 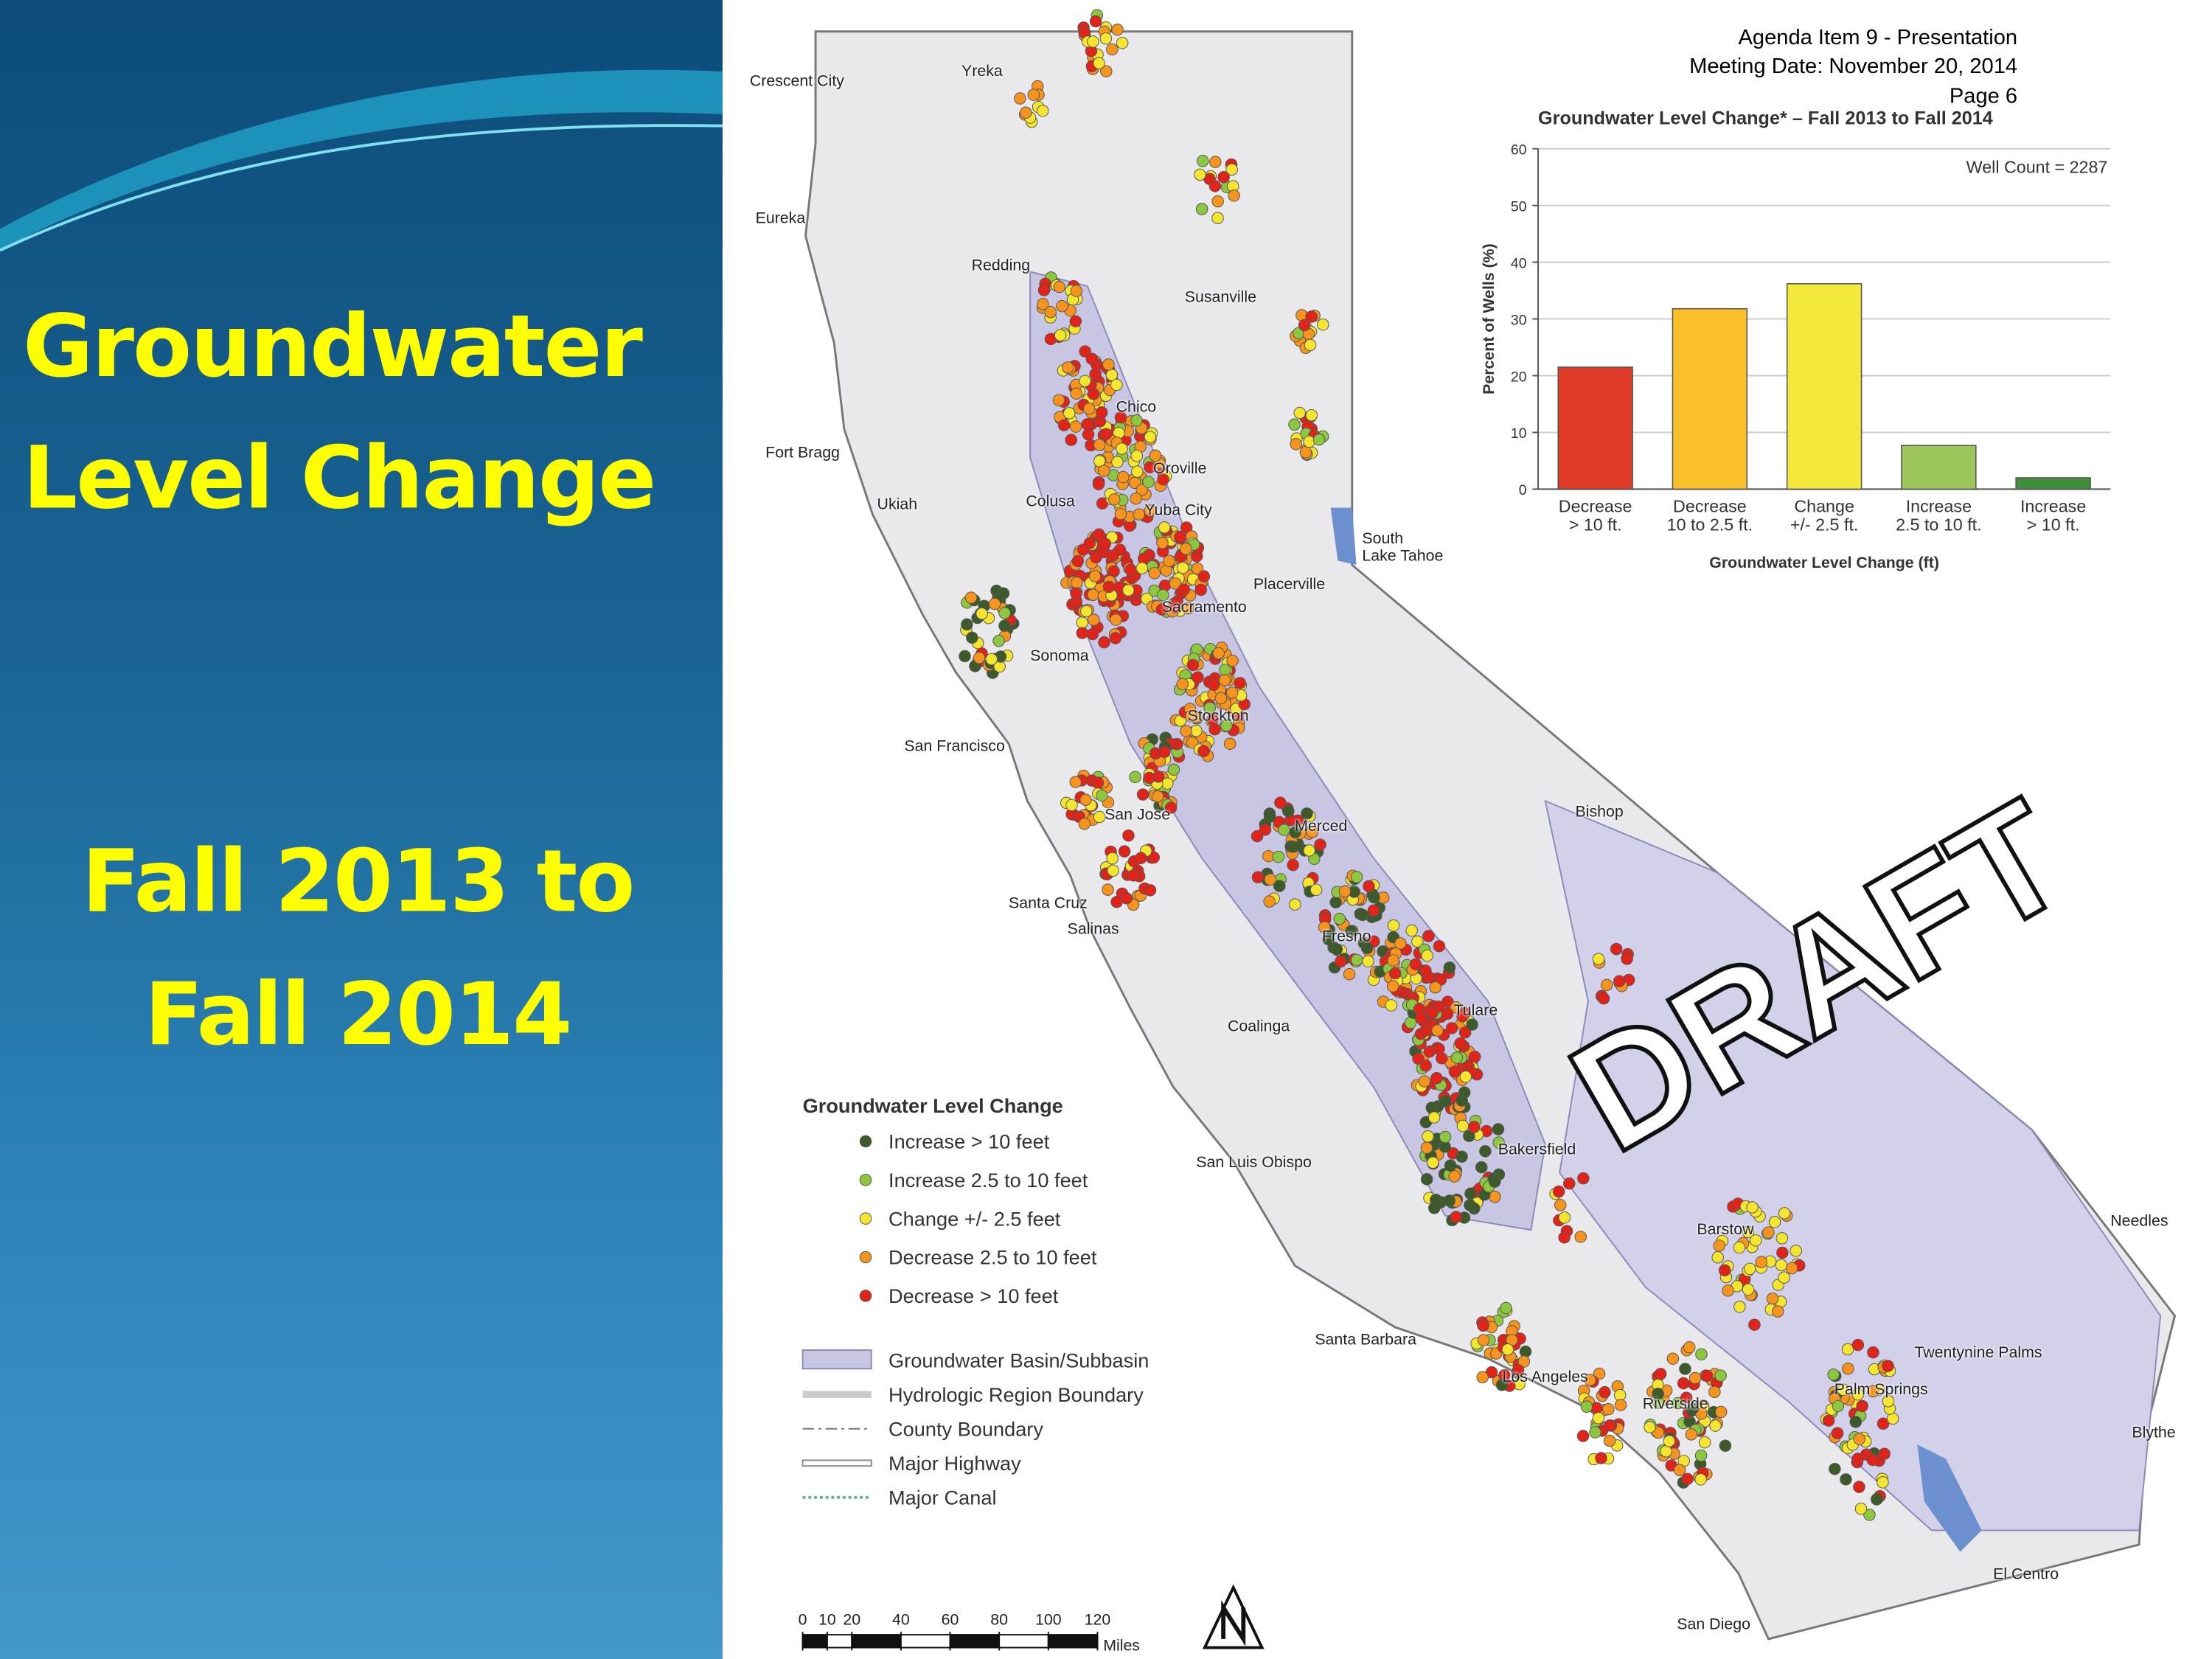 I want to click on legend-swatch, so click(x=865, y=1257).